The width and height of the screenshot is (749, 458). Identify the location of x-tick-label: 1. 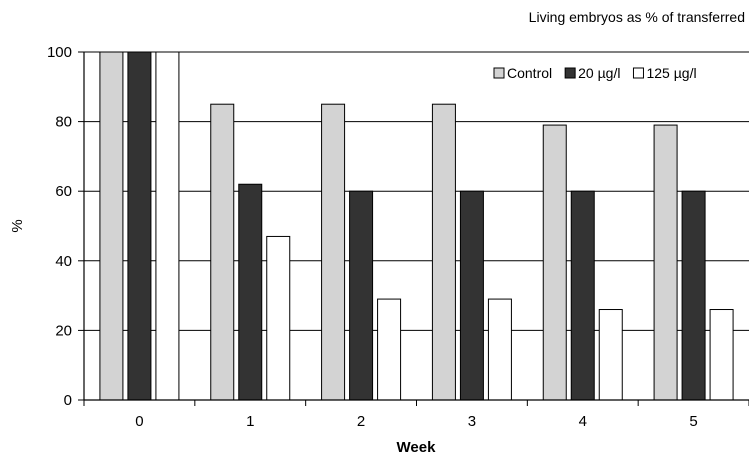
(250, 421).